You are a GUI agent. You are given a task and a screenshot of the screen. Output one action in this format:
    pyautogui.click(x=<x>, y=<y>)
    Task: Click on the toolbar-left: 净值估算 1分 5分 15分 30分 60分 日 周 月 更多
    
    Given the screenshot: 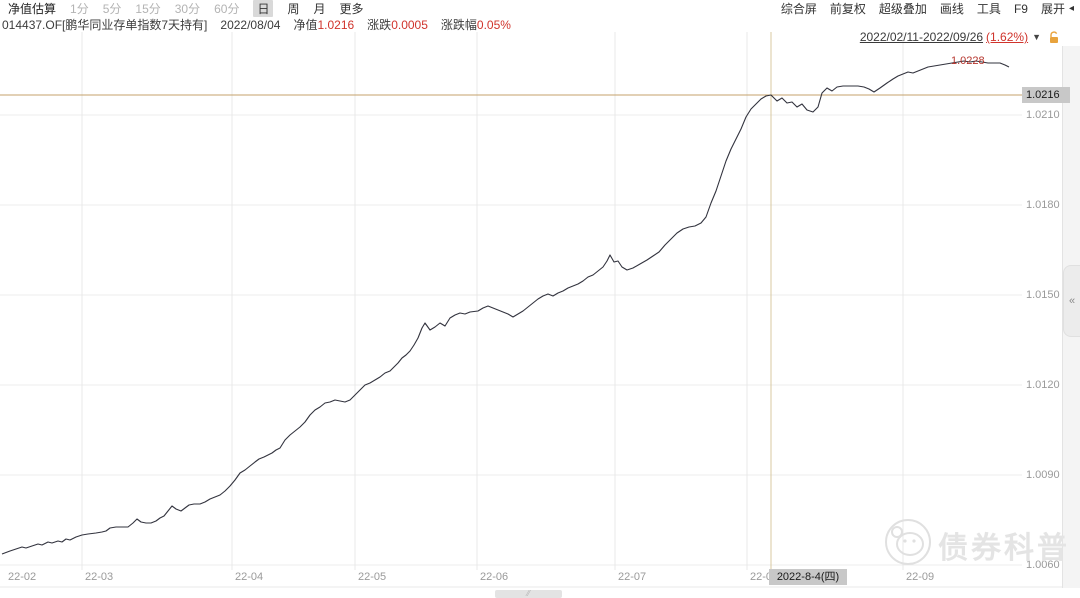 What is the action you would take?
    pyautogui.click(x=186, y=8)
    